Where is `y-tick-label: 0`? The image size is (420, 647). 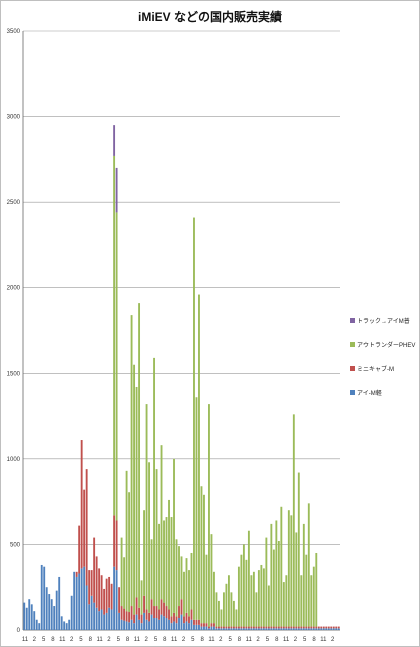 y-tick-label: 0 is located at coordinates (19, 631).